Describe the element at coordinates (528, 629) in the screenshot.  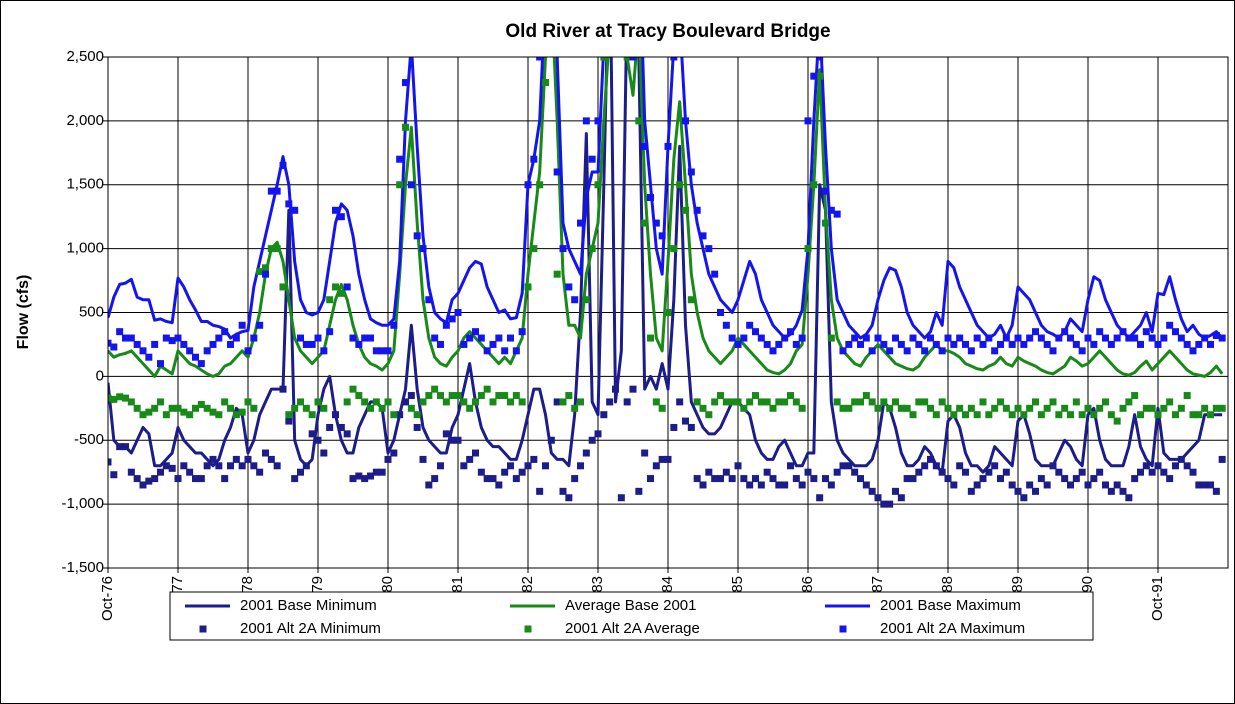
I see `legend-swatch` at that location.